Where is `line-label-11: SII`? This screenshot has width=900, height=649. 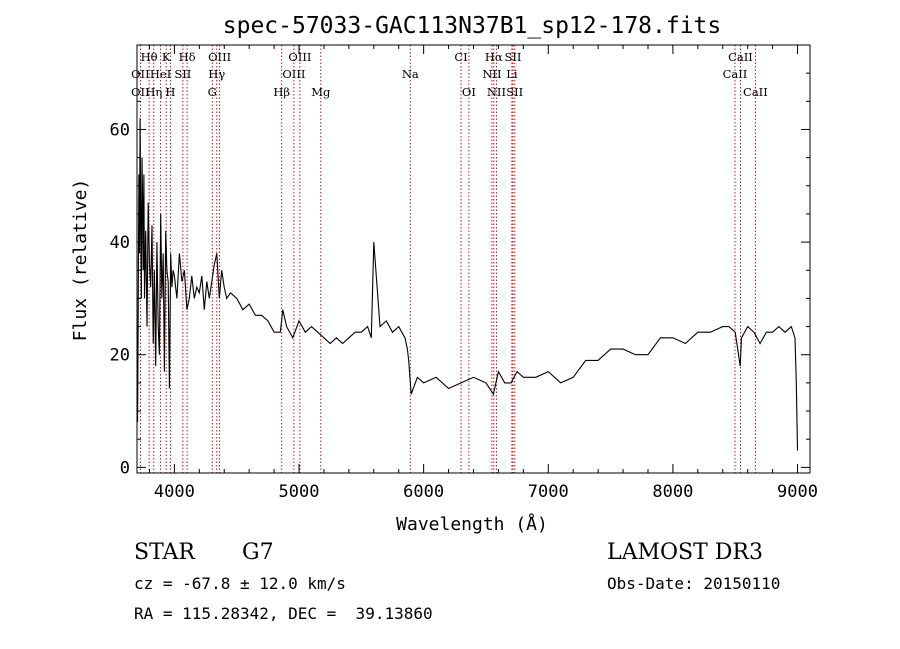
line-label-11: SII is located at coordinates (182, 74).